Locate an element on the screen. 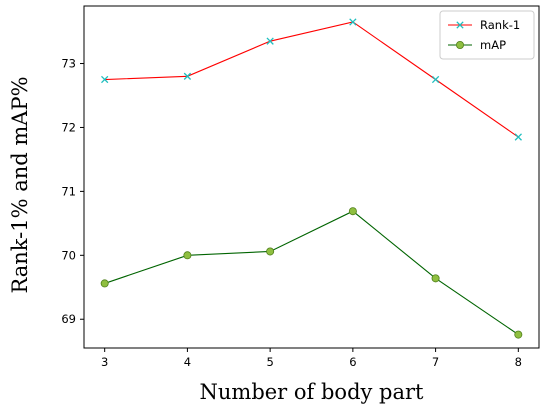  x-tick-label: 4 is located at coordinates (187, 362).